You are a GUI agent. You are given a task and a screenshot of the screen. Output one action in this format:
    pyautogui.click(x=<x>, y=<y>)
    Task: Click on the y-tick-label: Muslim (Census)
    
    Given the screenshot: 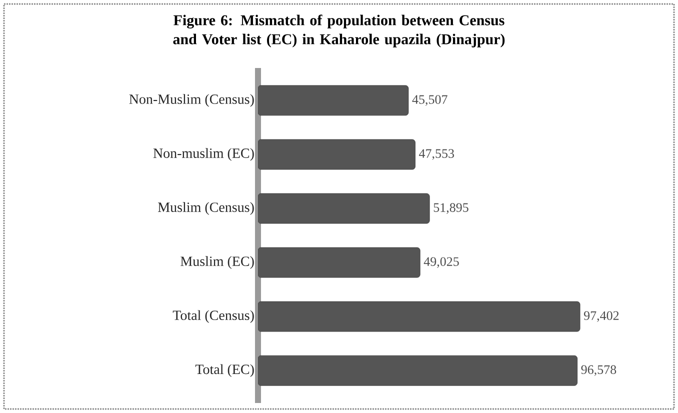 What is the action you would take?
    pyautogui.click(x=206, y=208)
    